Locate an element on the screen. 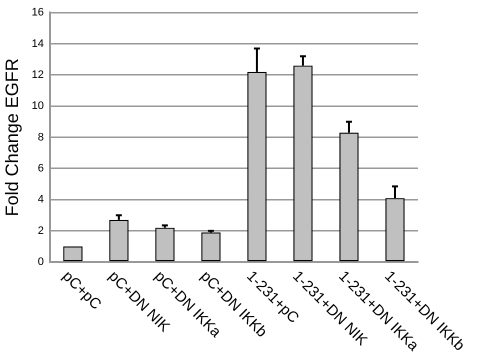  y-tick-label: 2 is located at coordinates (41, 230).